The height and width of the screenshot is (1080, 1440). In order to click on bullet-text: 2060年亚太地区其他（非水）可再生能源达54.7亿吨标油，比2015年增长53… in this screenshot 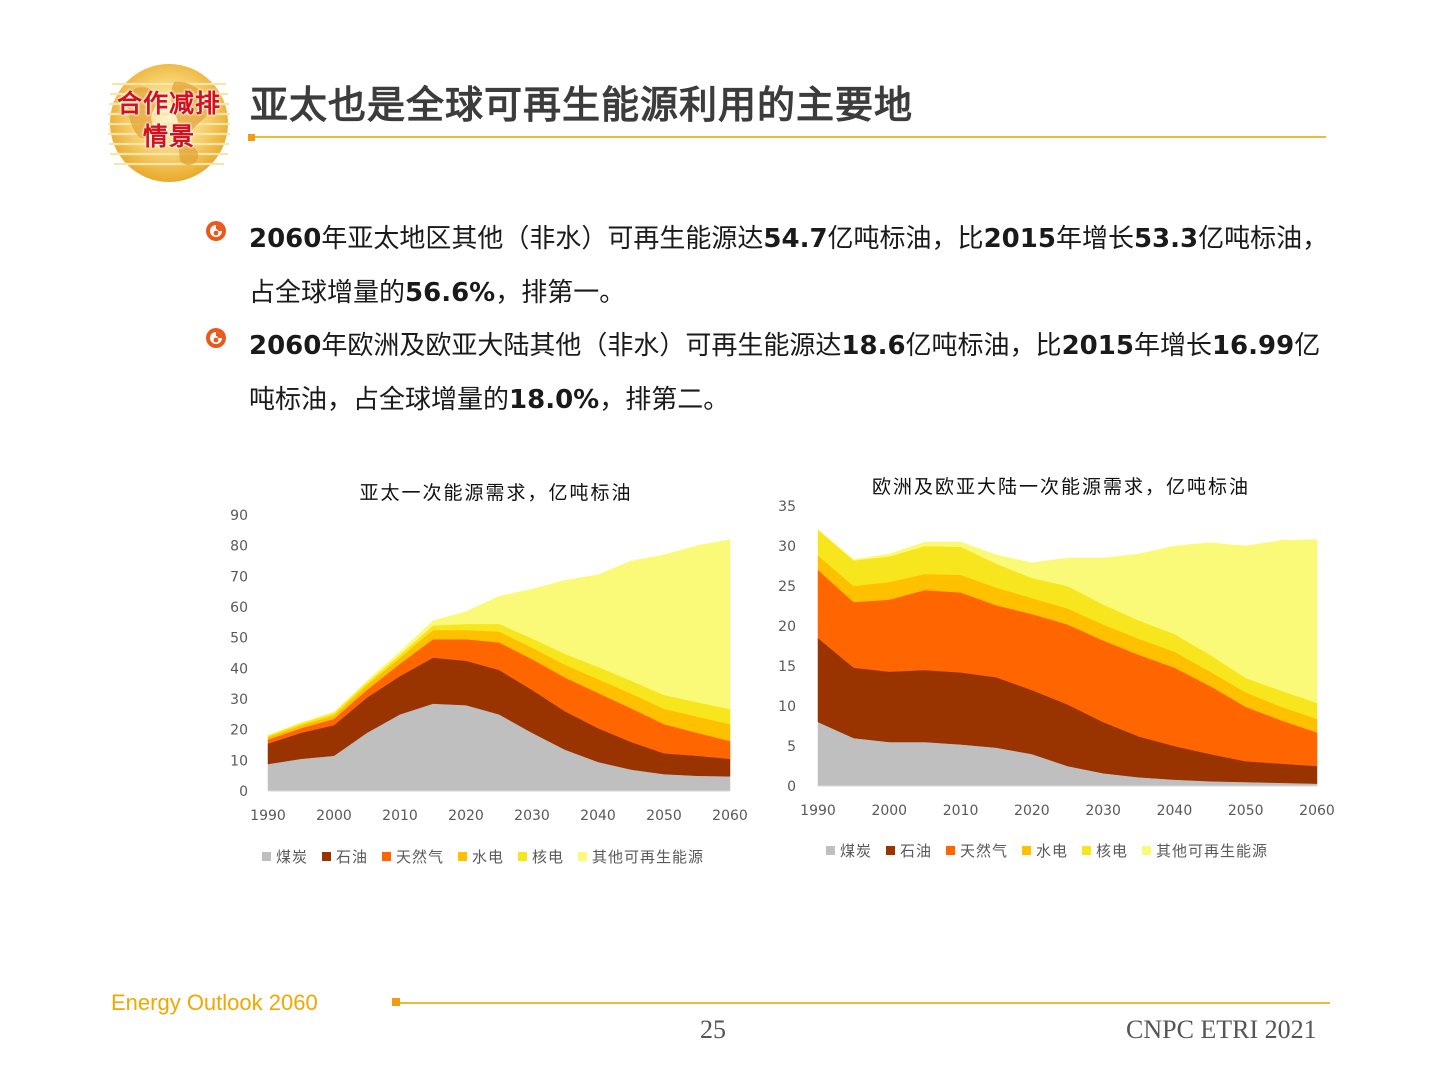, I will do `click(794, 266)`.